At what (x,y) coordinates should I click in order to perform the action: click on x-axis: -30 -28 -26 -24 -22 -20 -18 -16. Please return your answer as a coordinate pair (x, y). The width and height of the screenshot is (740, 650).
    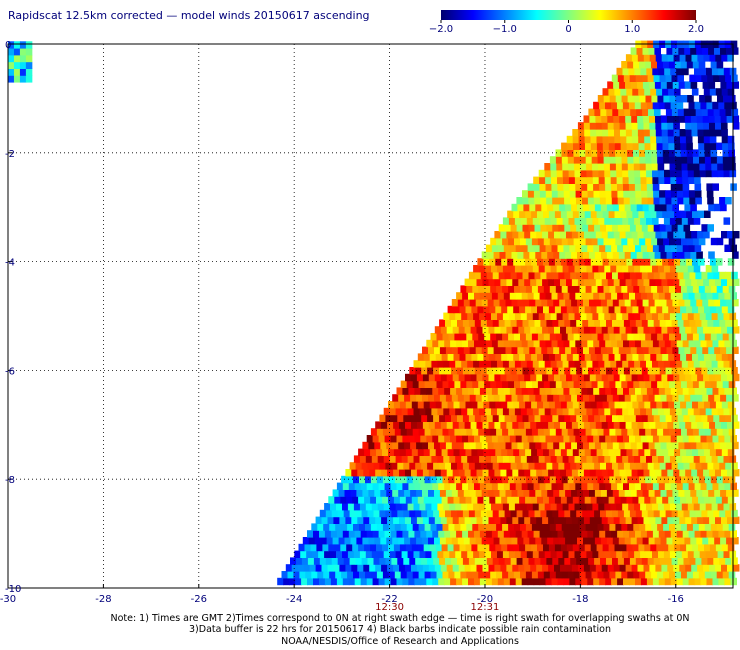
    Looking at the image, I should click on (342, 594).